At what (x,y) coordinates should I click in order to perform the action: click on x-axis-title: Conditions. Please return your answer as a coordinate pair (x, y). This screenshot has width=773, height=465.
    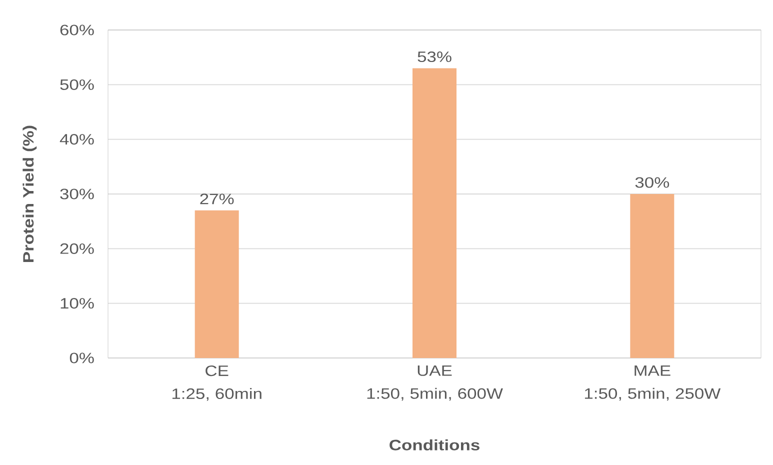
    Looking at the image, I should click on (435, 444).